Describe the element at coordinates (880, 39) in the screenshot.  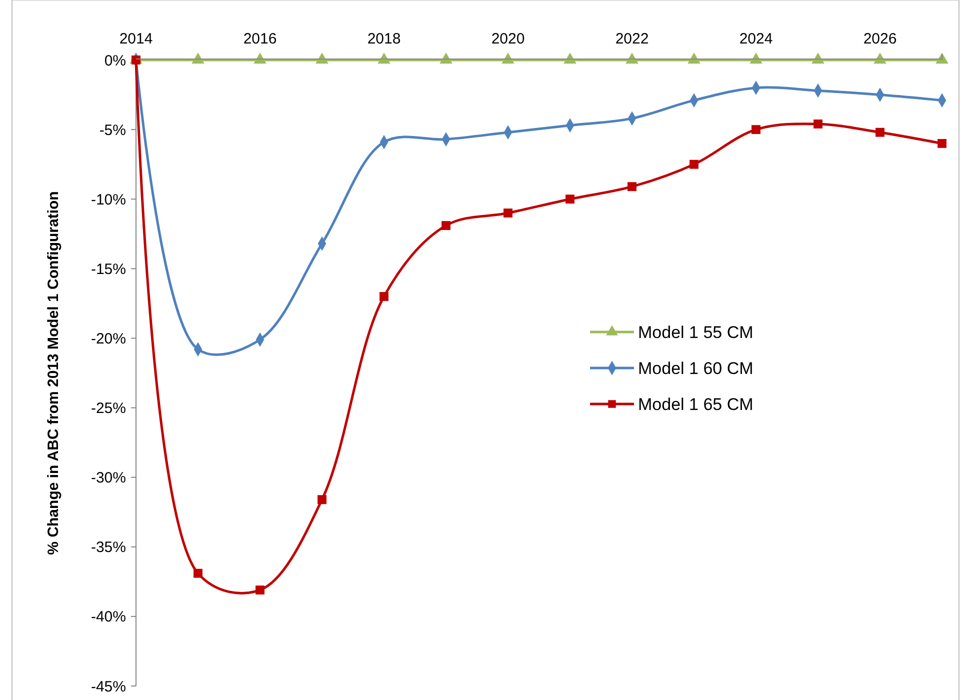
I see `x-tick-label: 2026` at that location.